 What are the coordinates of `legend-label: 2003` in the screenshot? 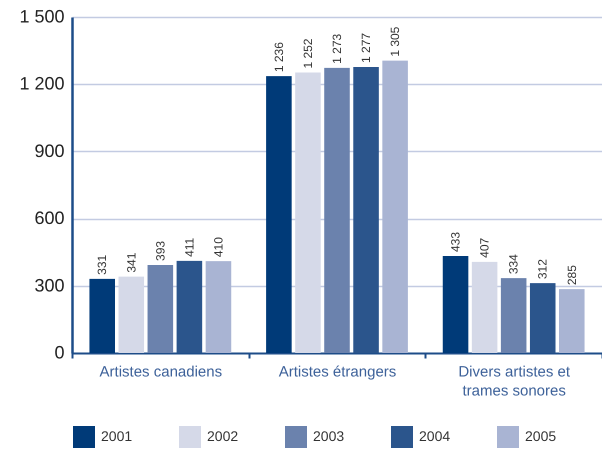 It's located at (328, 436).